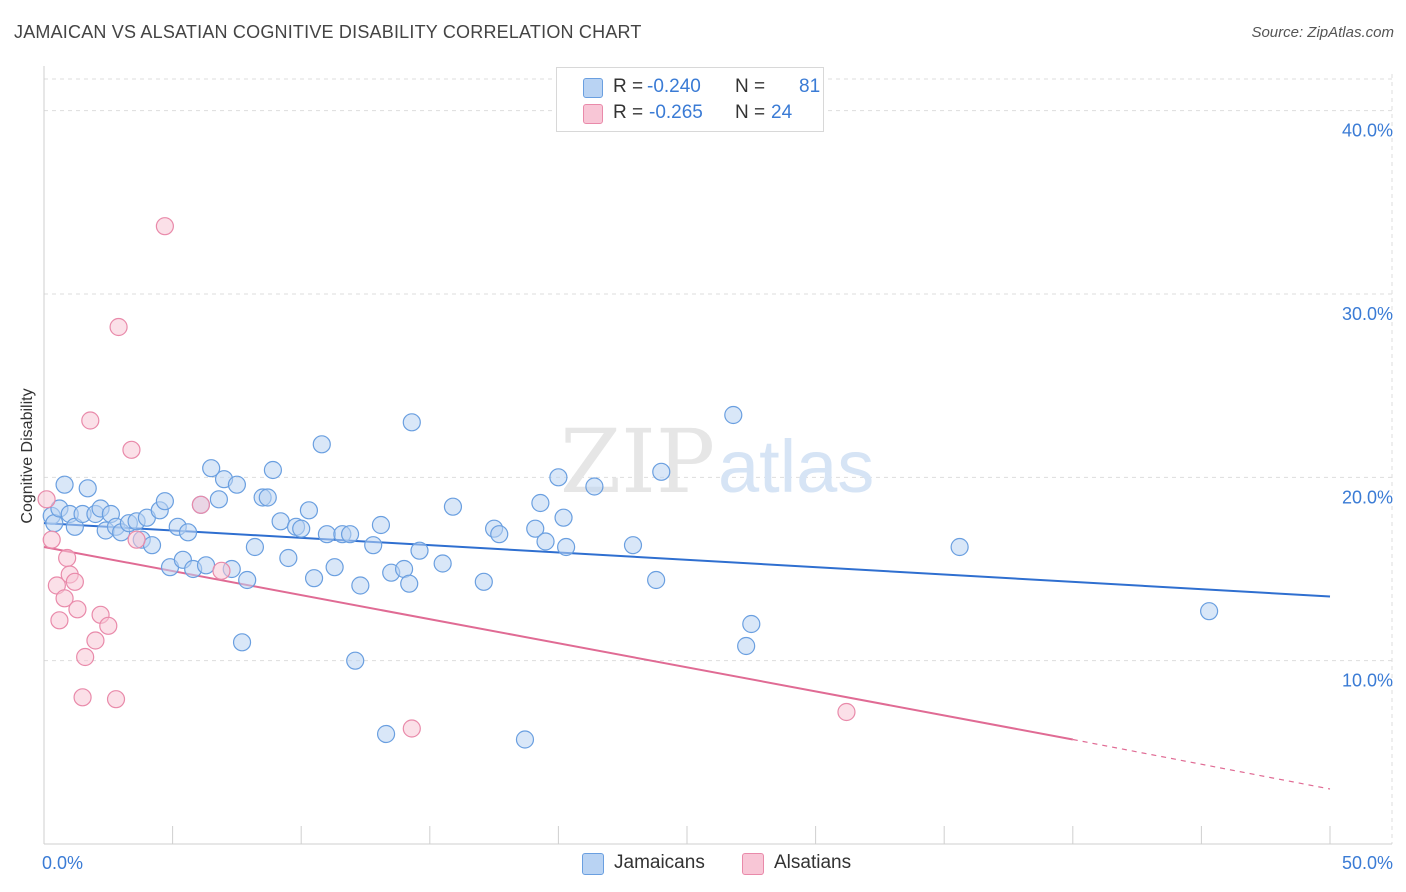 The height and width of the screenshot is (892, 1406). I want to click on y-tick-label: 40.0%, so click(1367, 131).